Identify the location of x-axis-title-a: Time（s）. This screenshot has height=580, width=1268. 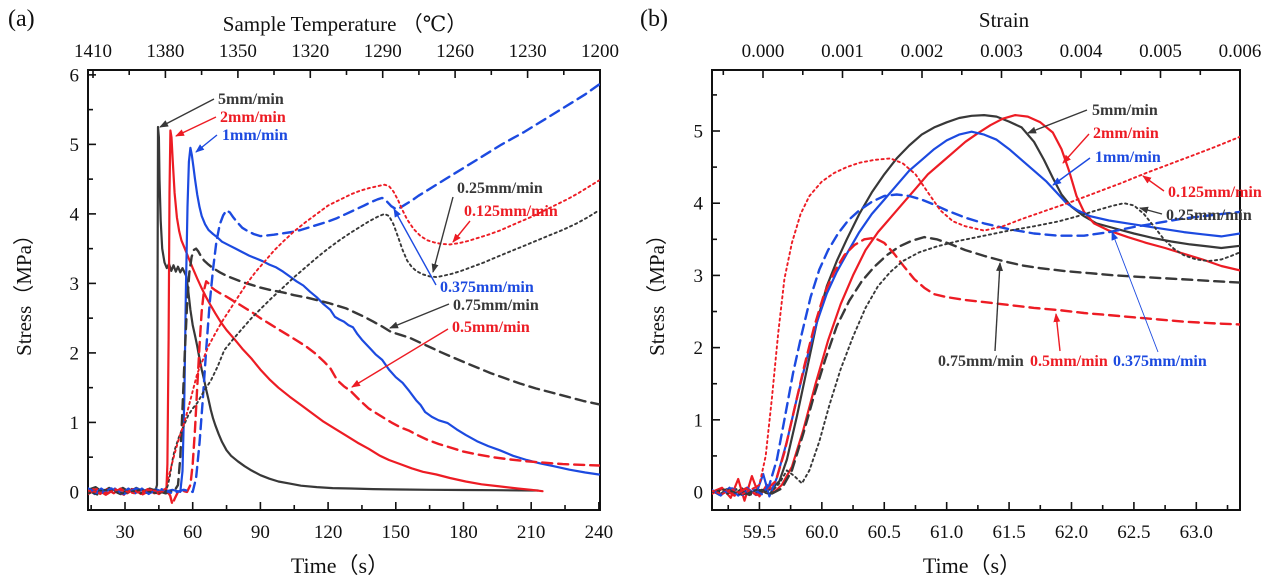
(340, 565).